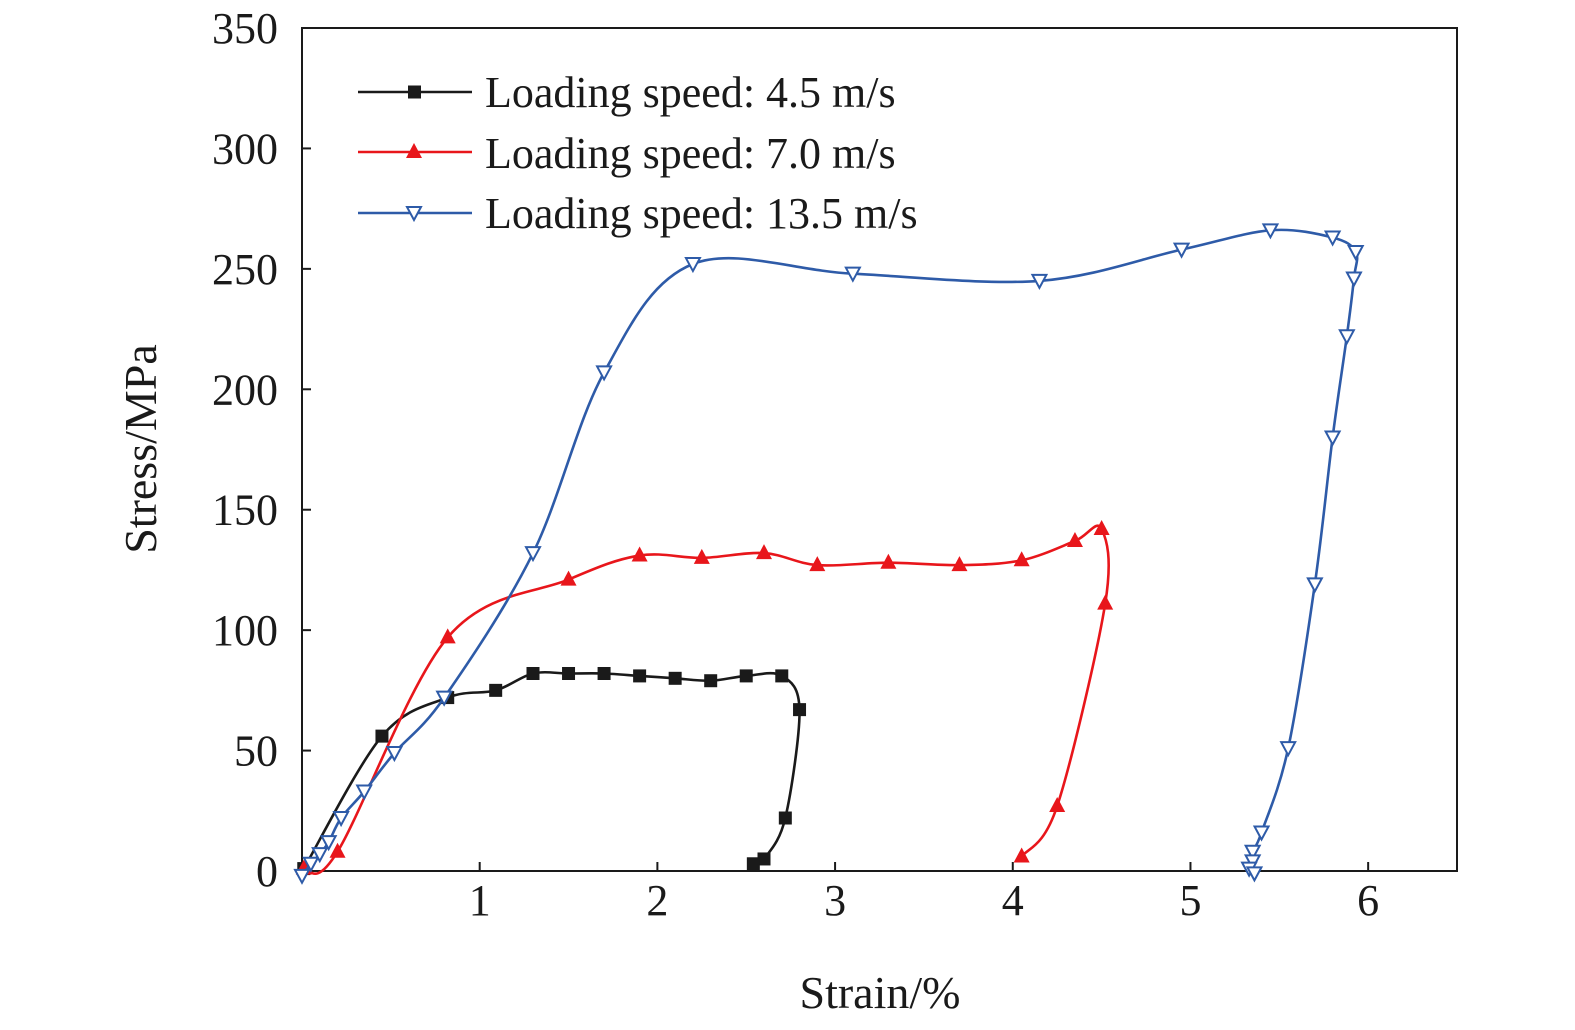  I want to click on legend-marker-triangle-down, so click(414, 214).